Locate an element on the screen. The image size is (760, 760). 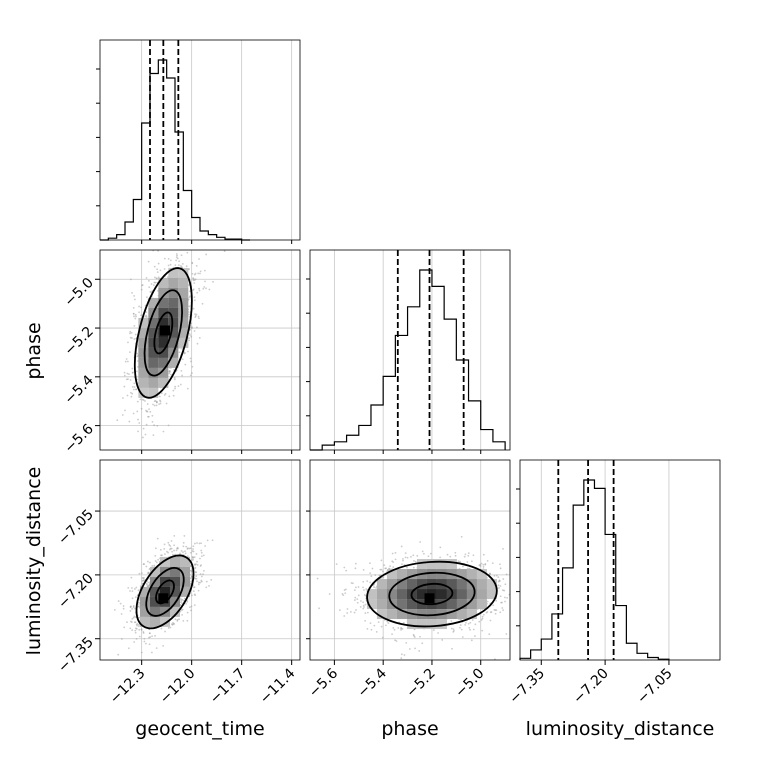
panel-content-luminosity_distance_vs_phase is located at coordinates (413, 597).